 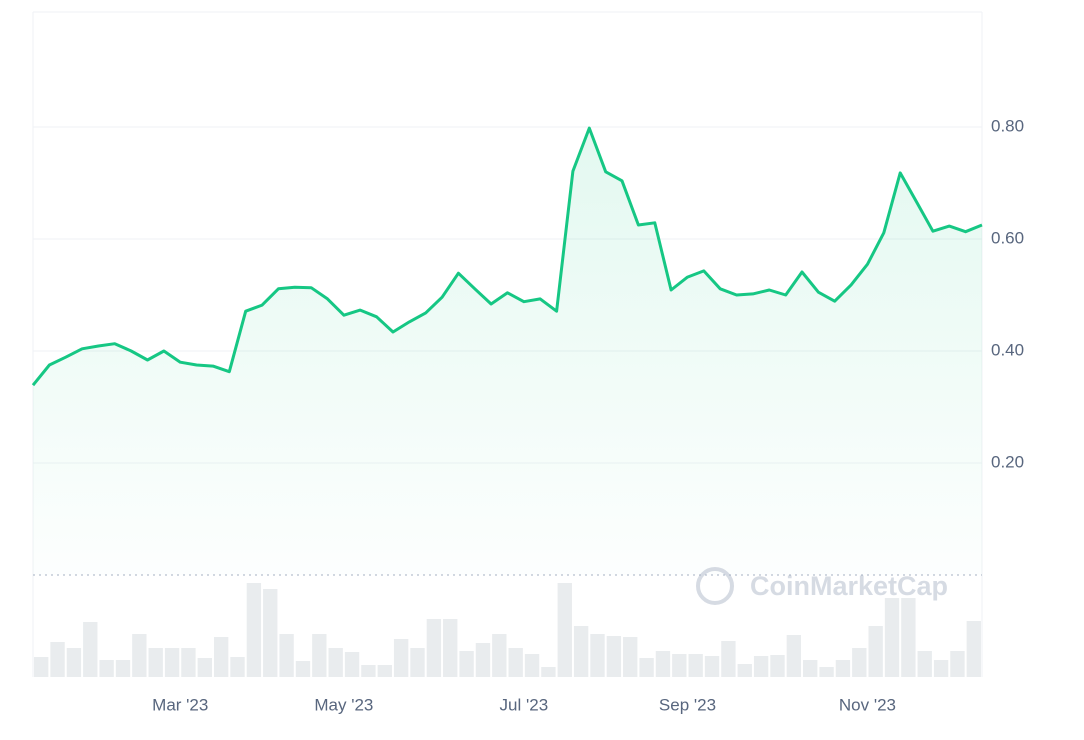 I want to click on y-tick-label: 0.20, so click(x=1007, y=461).